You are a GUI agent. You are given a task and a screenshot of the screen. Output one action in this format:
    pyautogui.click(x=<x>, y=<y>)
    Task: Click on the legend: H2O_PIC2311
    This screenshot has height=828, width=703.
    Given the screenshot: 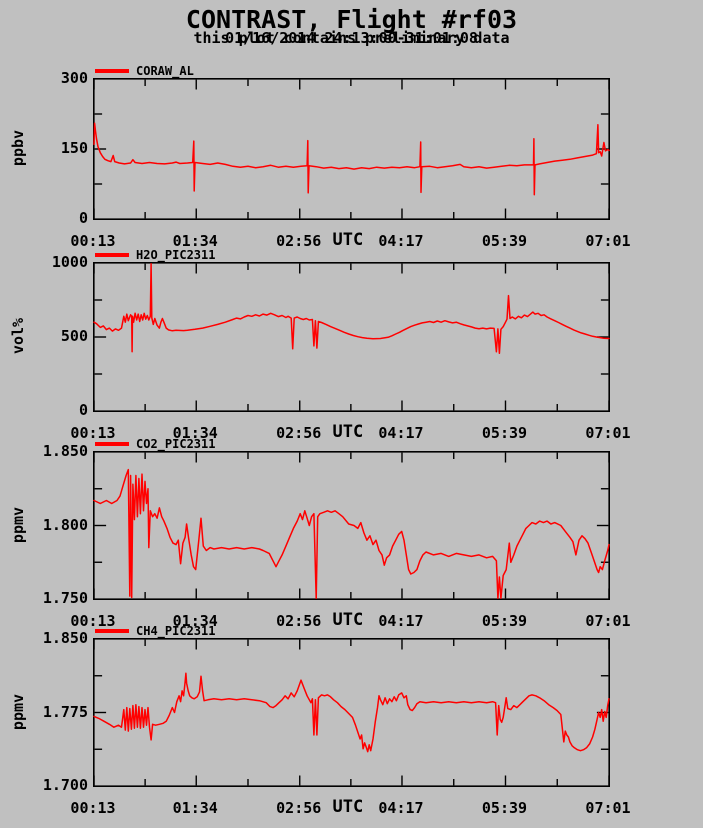 What is the action you would take?
    pyautogui.click(x=155, y=255)
    